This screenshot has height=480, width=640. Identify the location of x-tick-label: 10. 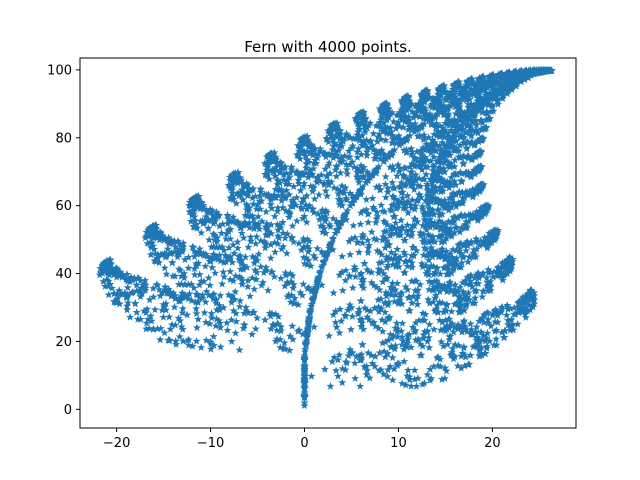
(398, 443).